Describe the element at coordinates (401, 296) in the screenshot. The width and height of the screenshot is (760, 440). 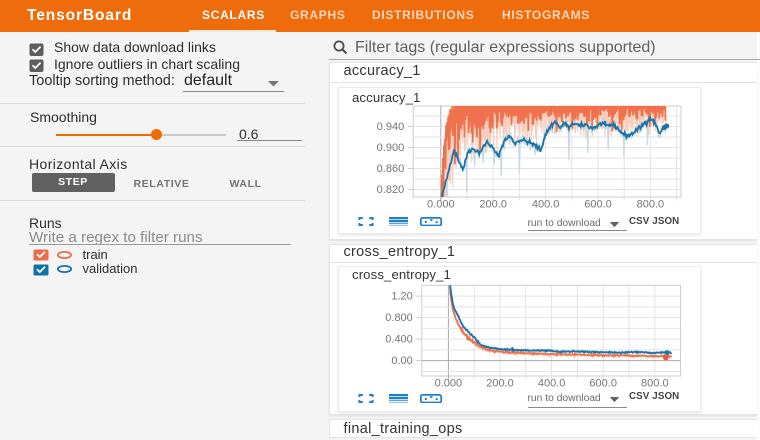
I see `svg-text: 1.20` at that location.